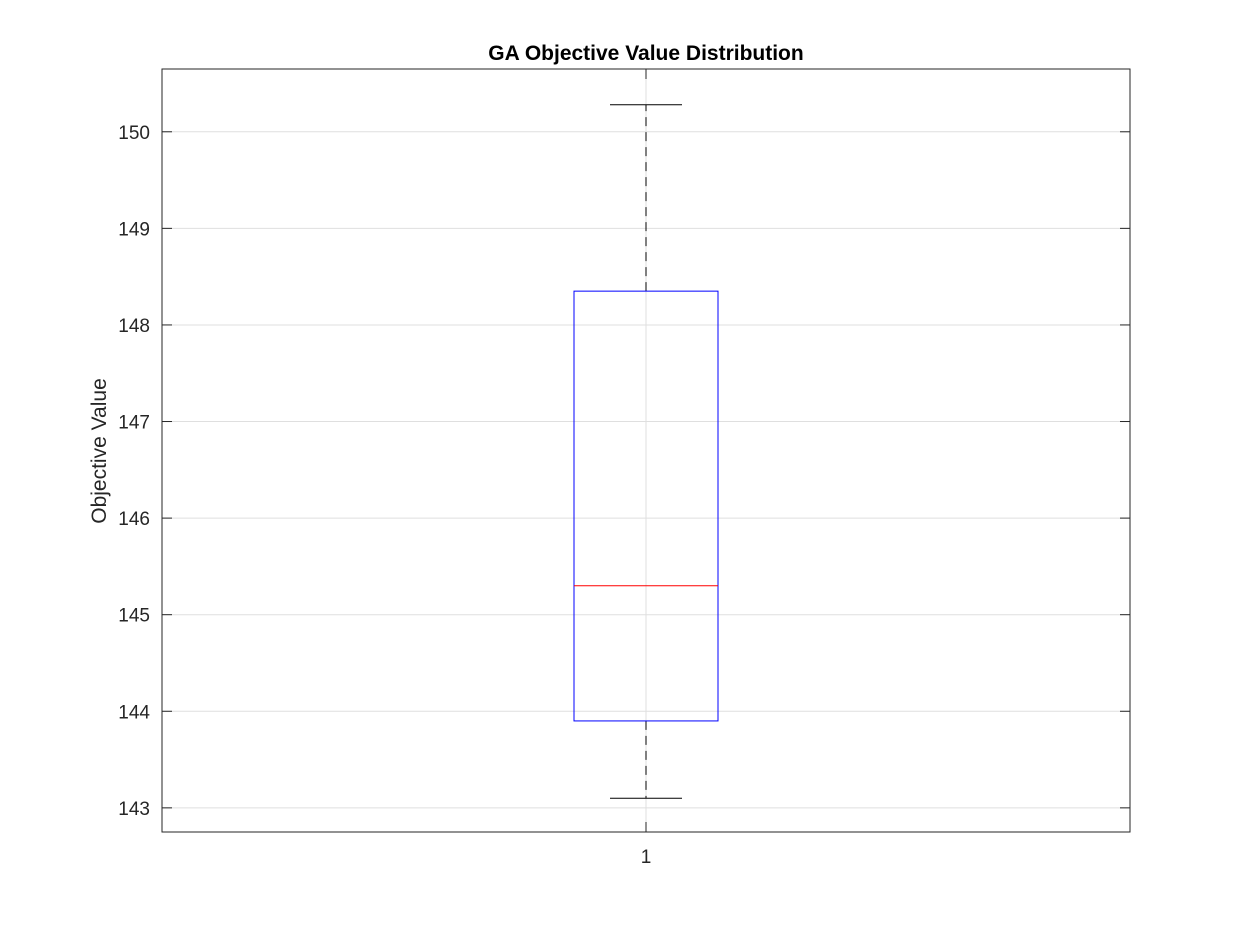 The height and width of the screenshot is (938, 1250). What do you see at coordinates (134, 423) in the screenshot?
I see `y-tick-label: 147` at bounding box center [134, 423].